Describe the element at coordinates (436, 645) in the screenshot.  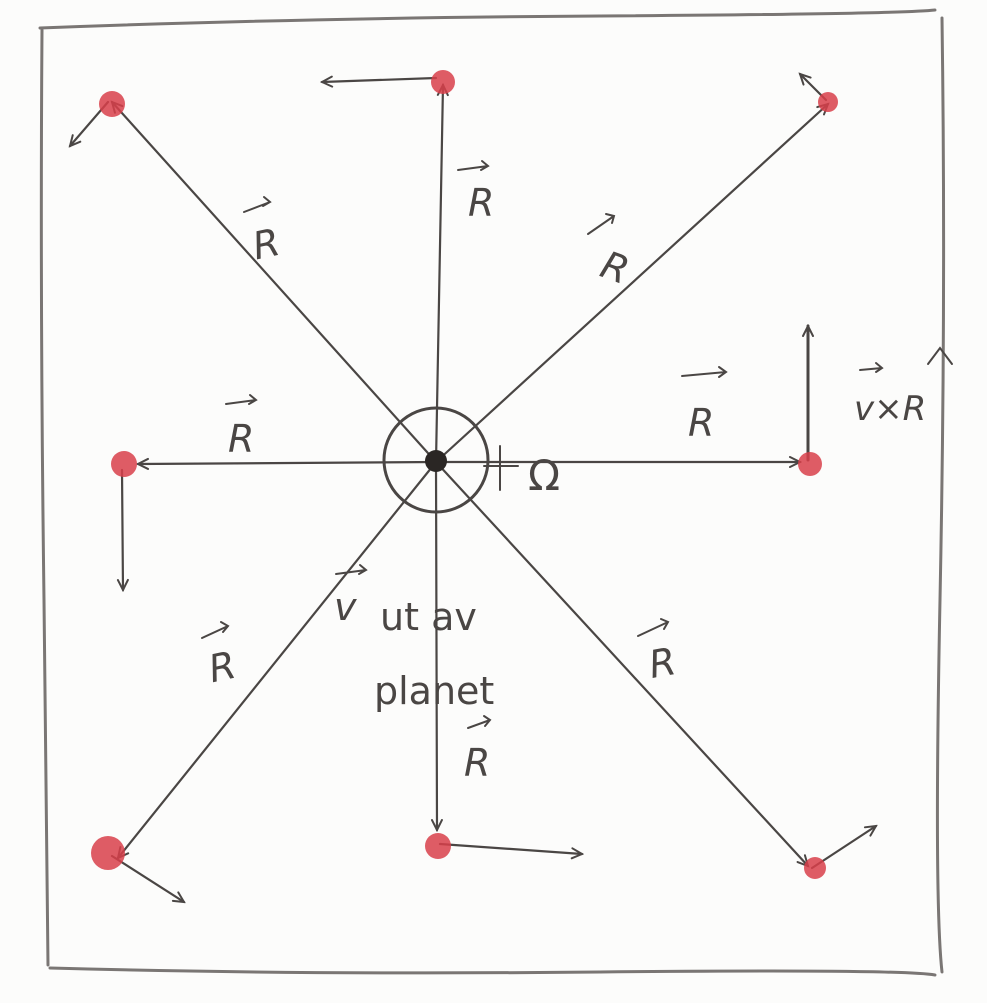
I see `radius-vector-down` at that location.